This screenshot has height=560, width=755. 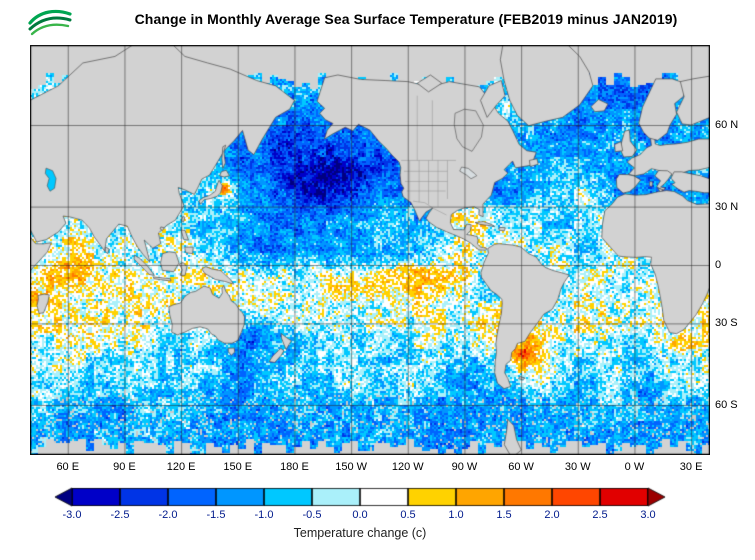 What do you see at coordinates (600, 515) in the screenshot?
I see `colorbar-tick-label: 2.5` at bounding box center [600, 515].